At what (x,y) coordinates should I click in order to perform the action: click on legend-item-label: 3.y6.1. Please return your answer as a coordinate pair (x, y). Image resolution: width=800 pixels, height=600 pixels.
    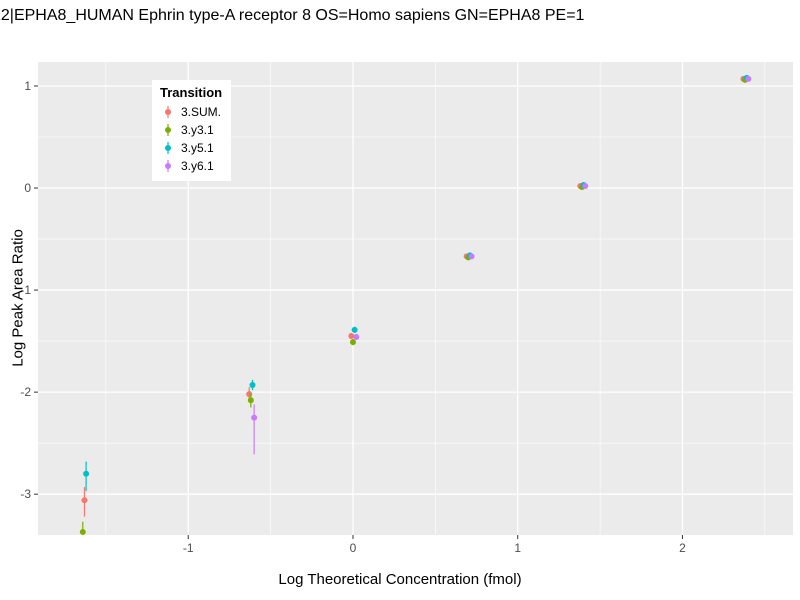
    Looking at the image, I should click on (197, 166).